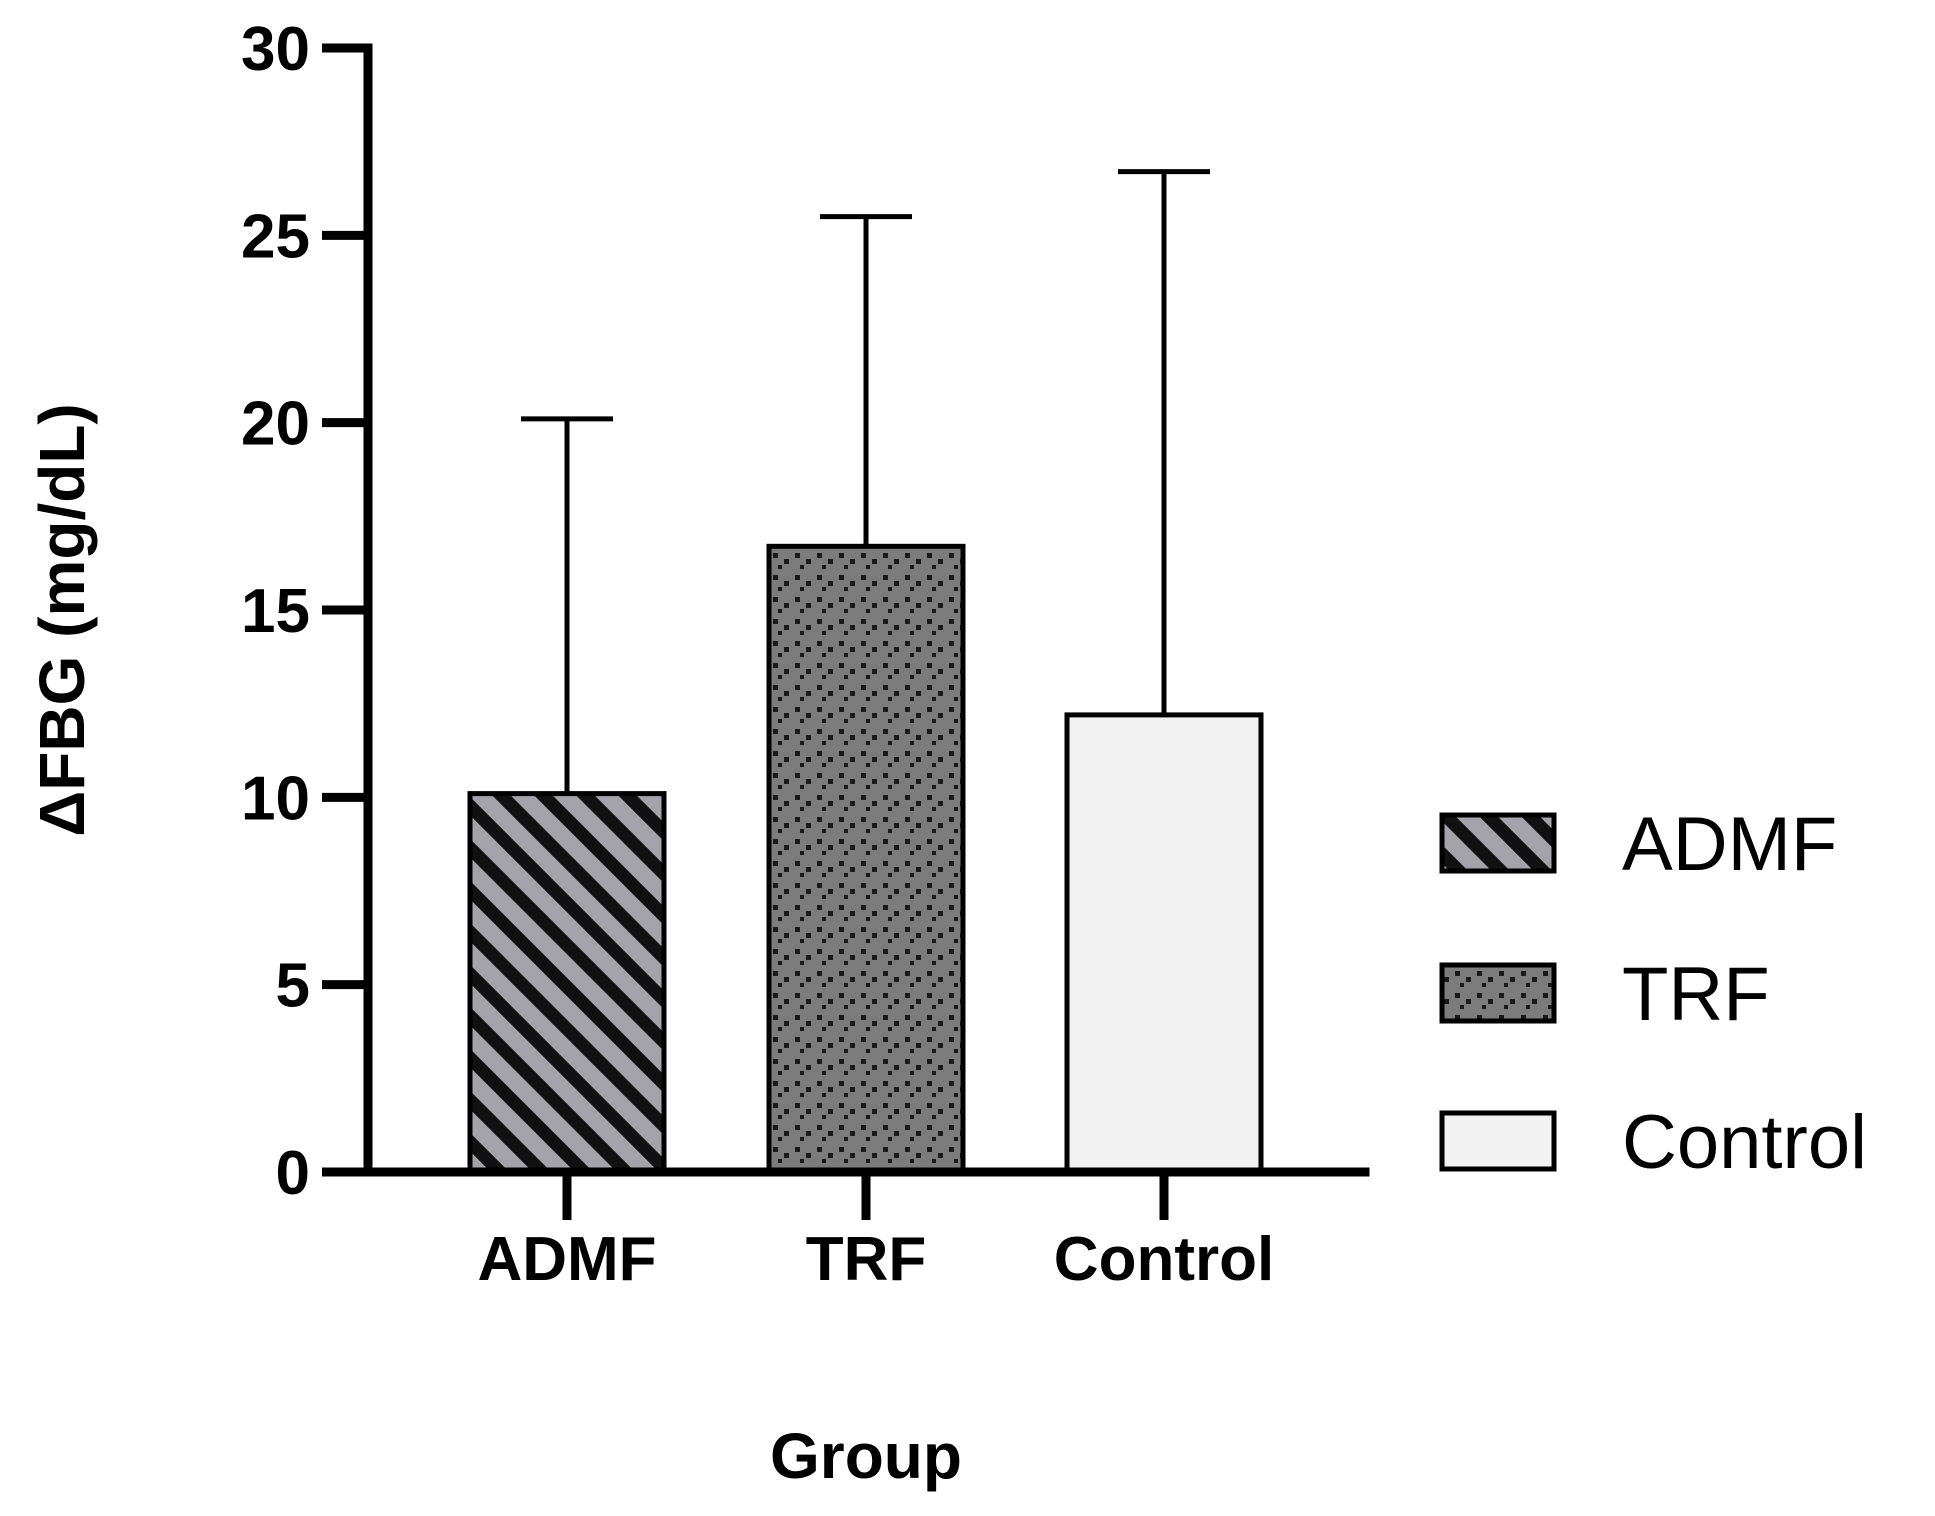 This screenshot has width=1935, height=1516. I want to click on x-ticks: ADMF TRF Control, so click(875, 1233).